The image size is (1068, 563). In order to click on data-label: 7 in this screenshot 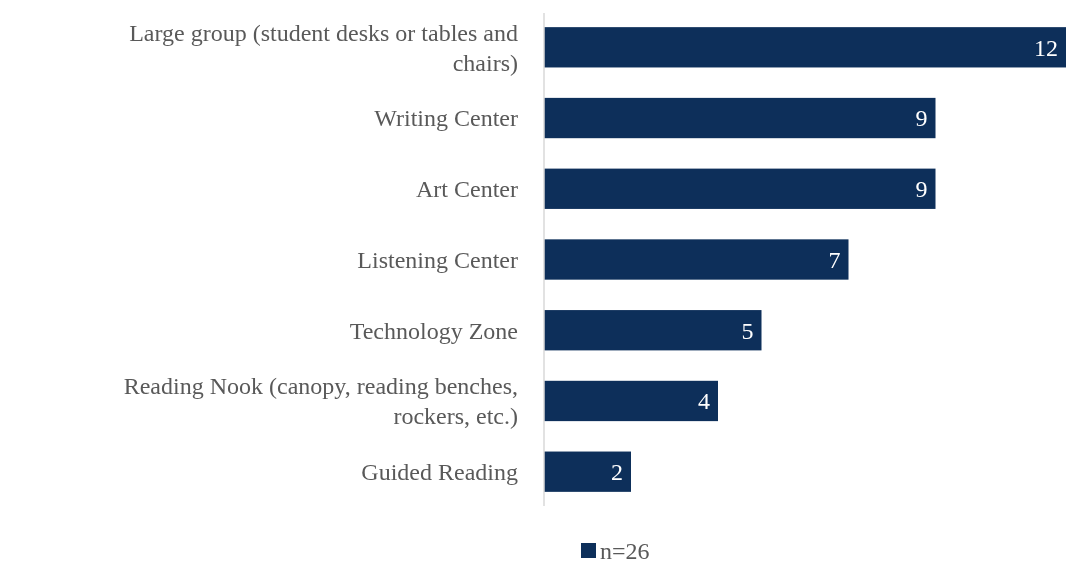, I will do `click(834, 259)`.